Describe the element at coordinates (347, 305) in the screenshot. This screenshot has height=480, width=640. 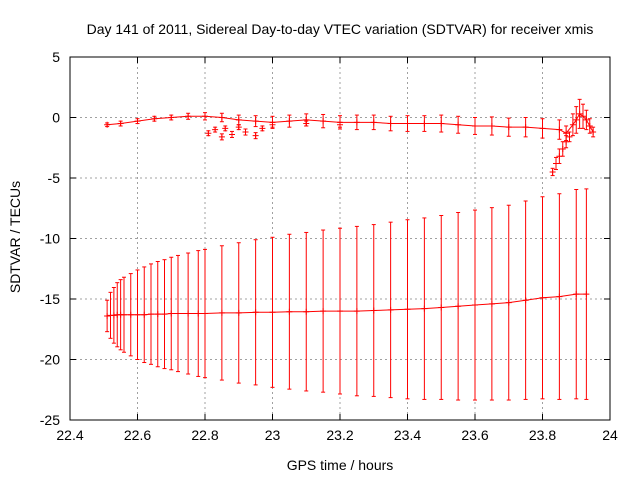
I see `series-line` at that location.